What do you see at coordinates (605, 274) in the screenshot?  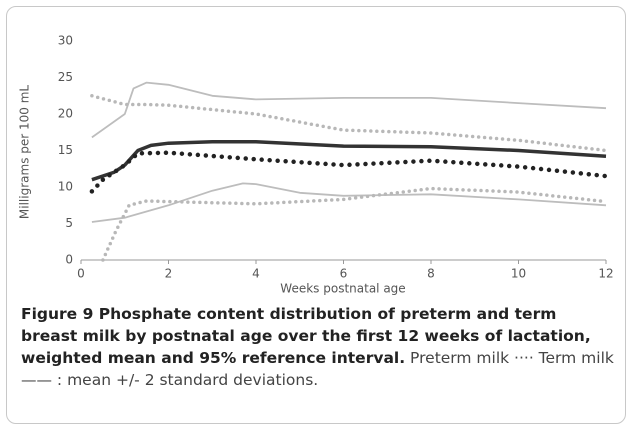 I see `x-tick-label: 12` at bounding box center [605, 274].